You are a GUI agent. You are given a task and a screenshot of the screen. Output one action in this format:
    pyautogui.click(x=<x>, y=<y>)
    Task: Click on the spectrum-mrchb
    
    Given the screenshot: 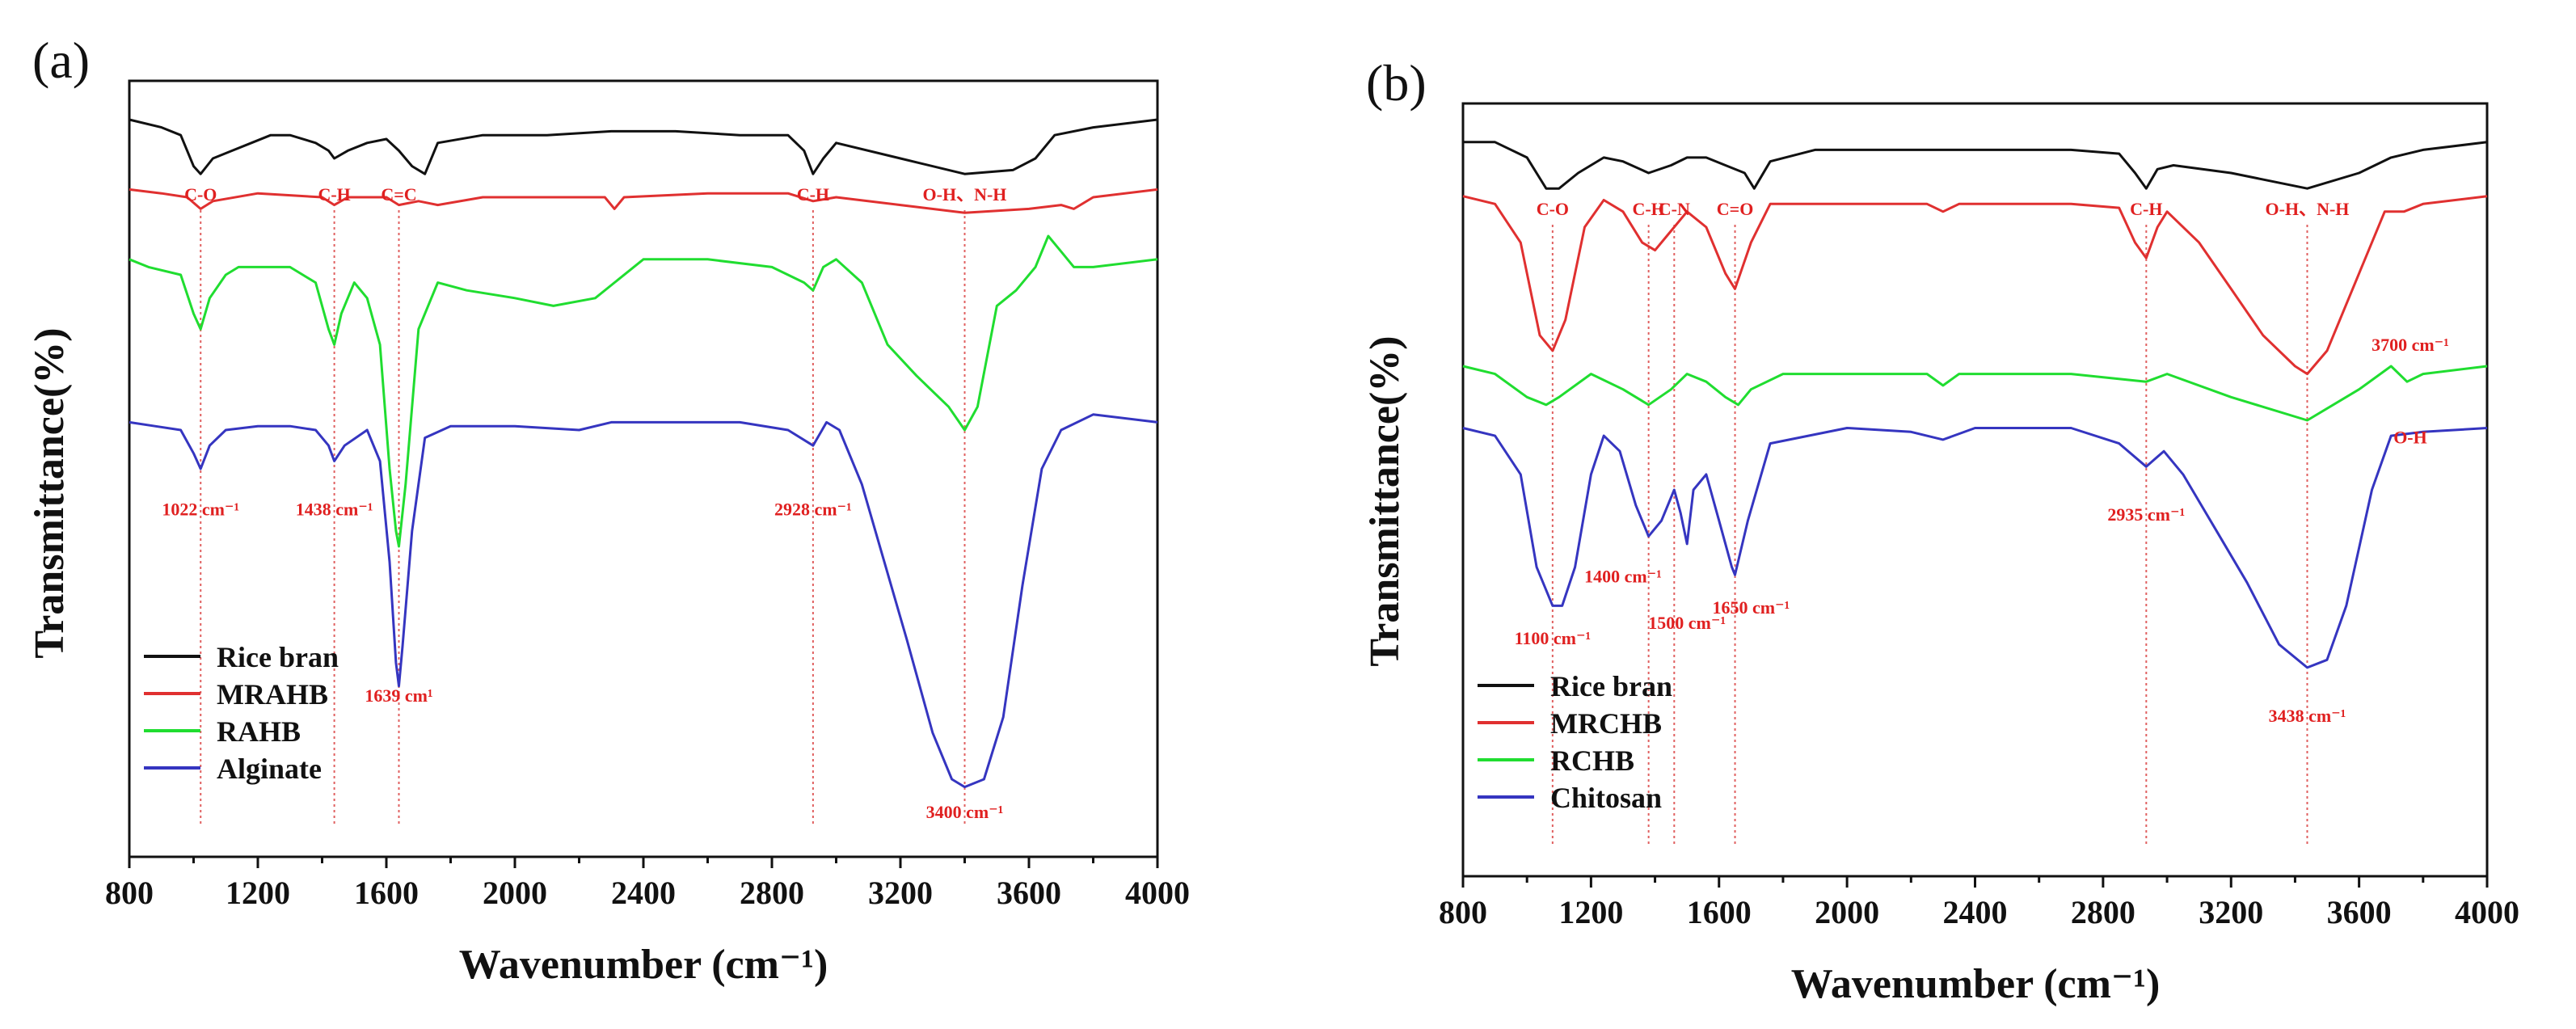 What is the action you would take?
    pyautogui.click(x=1975, y=285)
    